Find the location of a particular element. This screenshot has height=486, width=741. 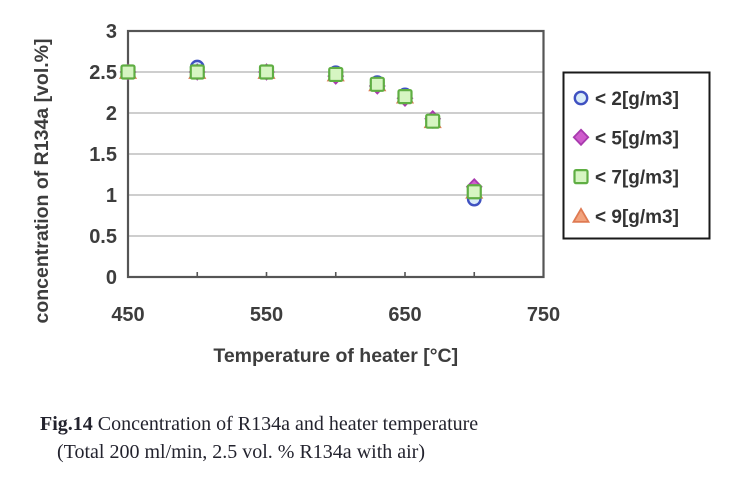

x-tick-label: 550 is located at coordinates (266, 315).